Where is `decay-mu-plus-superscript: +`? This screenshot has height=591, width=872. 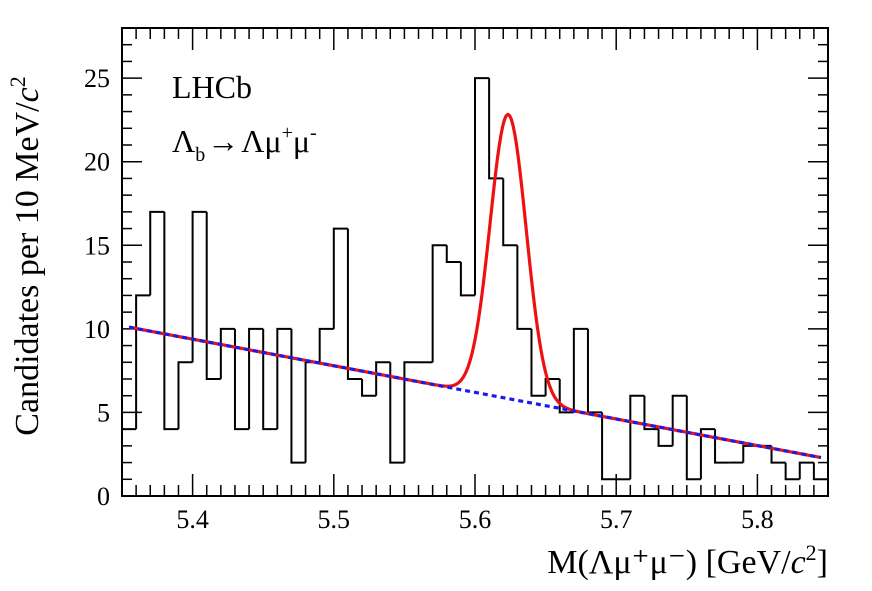
decay-mu-plus-superscript: + is located at coordinates (287, 133).